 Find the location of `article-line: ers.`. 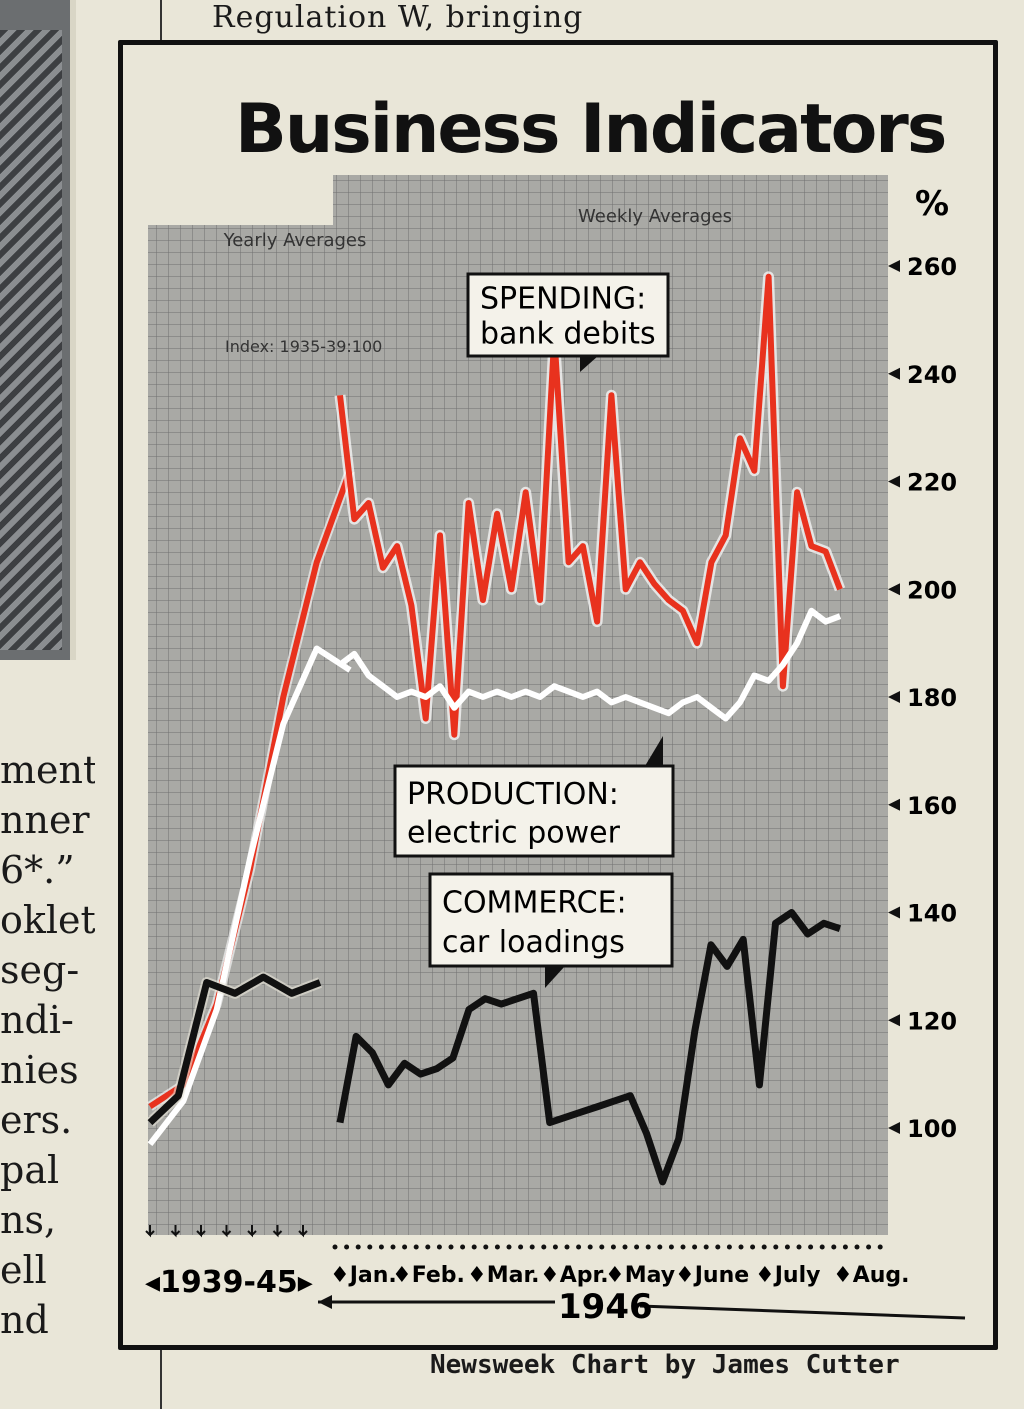

article-line: ers. is located at coordinates (36, 1120).